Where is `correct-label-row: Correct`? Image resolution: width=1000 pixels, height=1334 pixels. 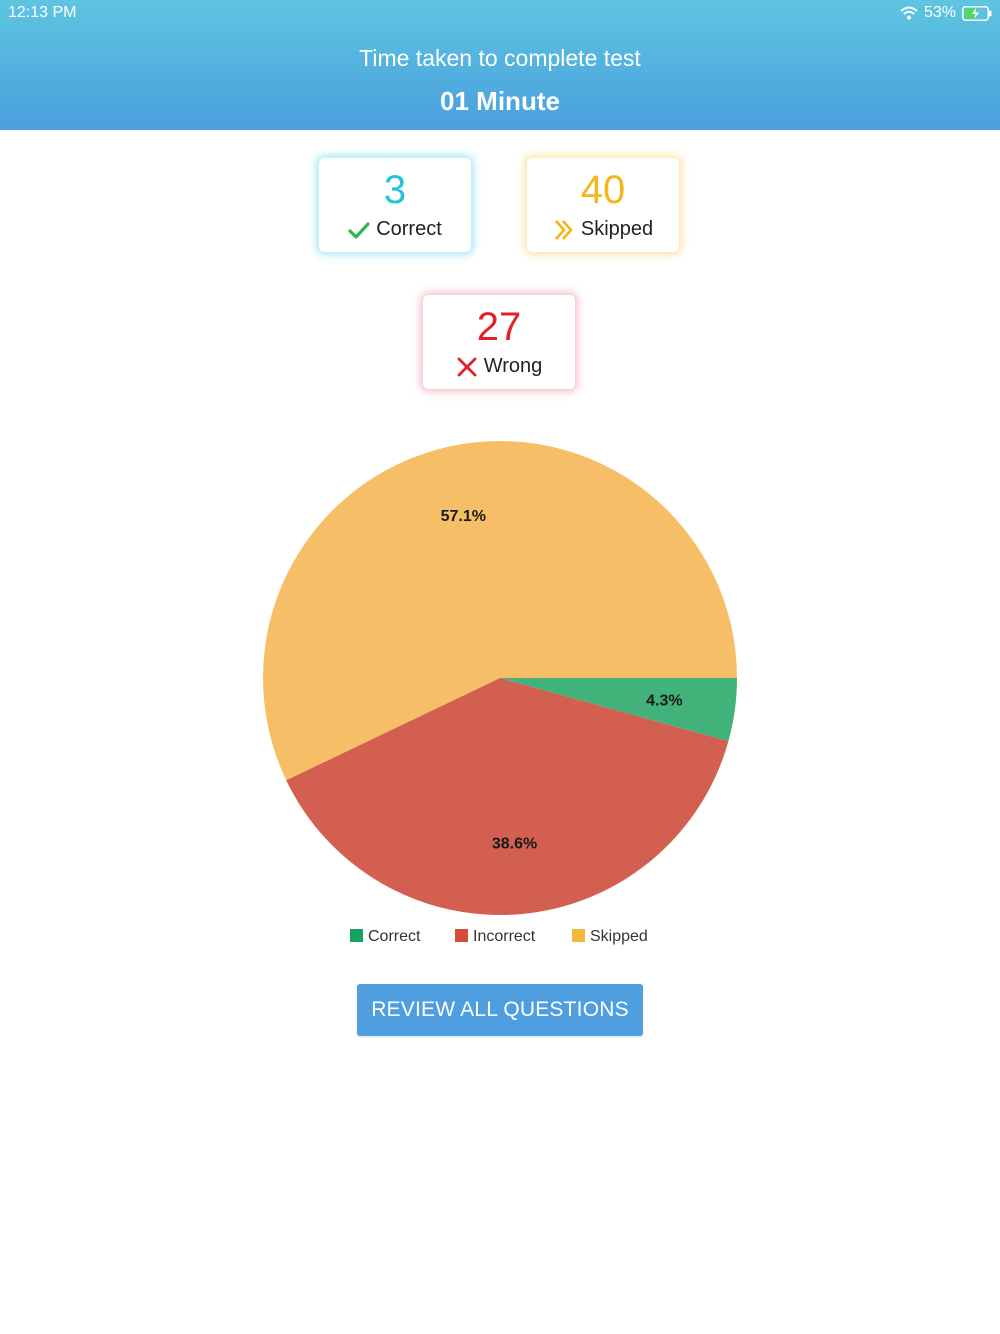 correct-label-row: Correct is located at coordinates (395, 229).